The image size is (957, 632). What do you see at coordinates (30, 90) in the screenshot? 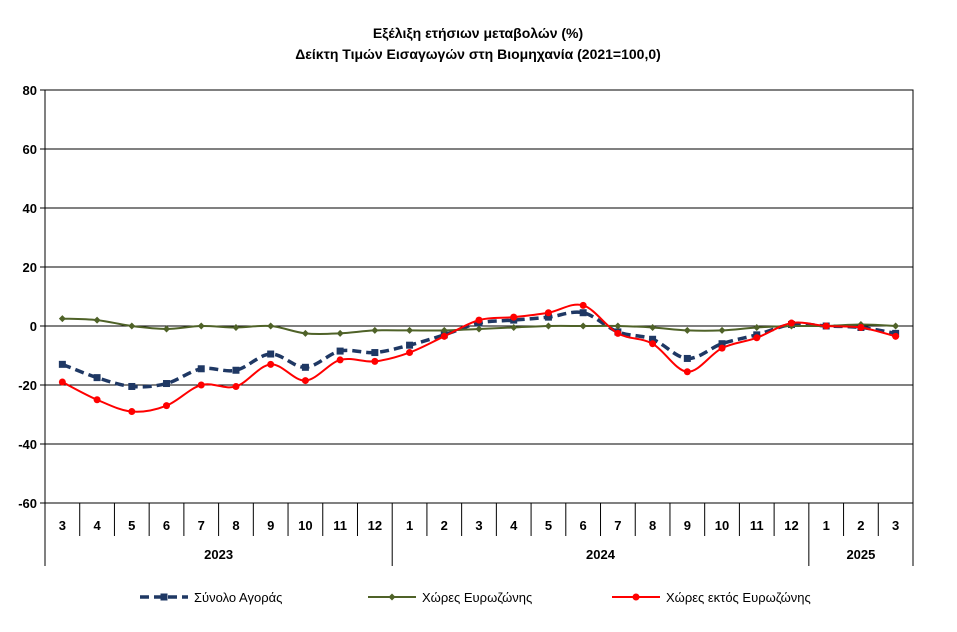
I see `y-tick-label: 80` at bounding box center [30, 90].